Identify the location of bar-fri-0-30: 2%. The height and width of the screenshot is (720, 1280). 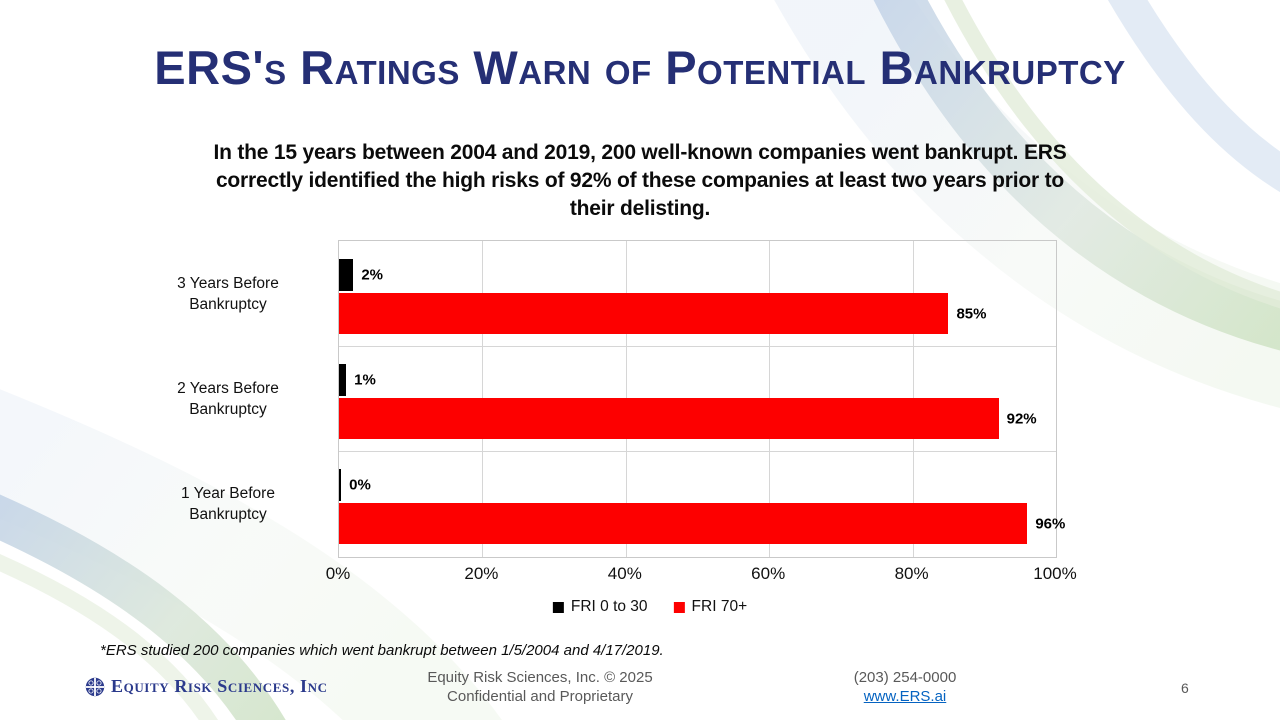
(361, 275).